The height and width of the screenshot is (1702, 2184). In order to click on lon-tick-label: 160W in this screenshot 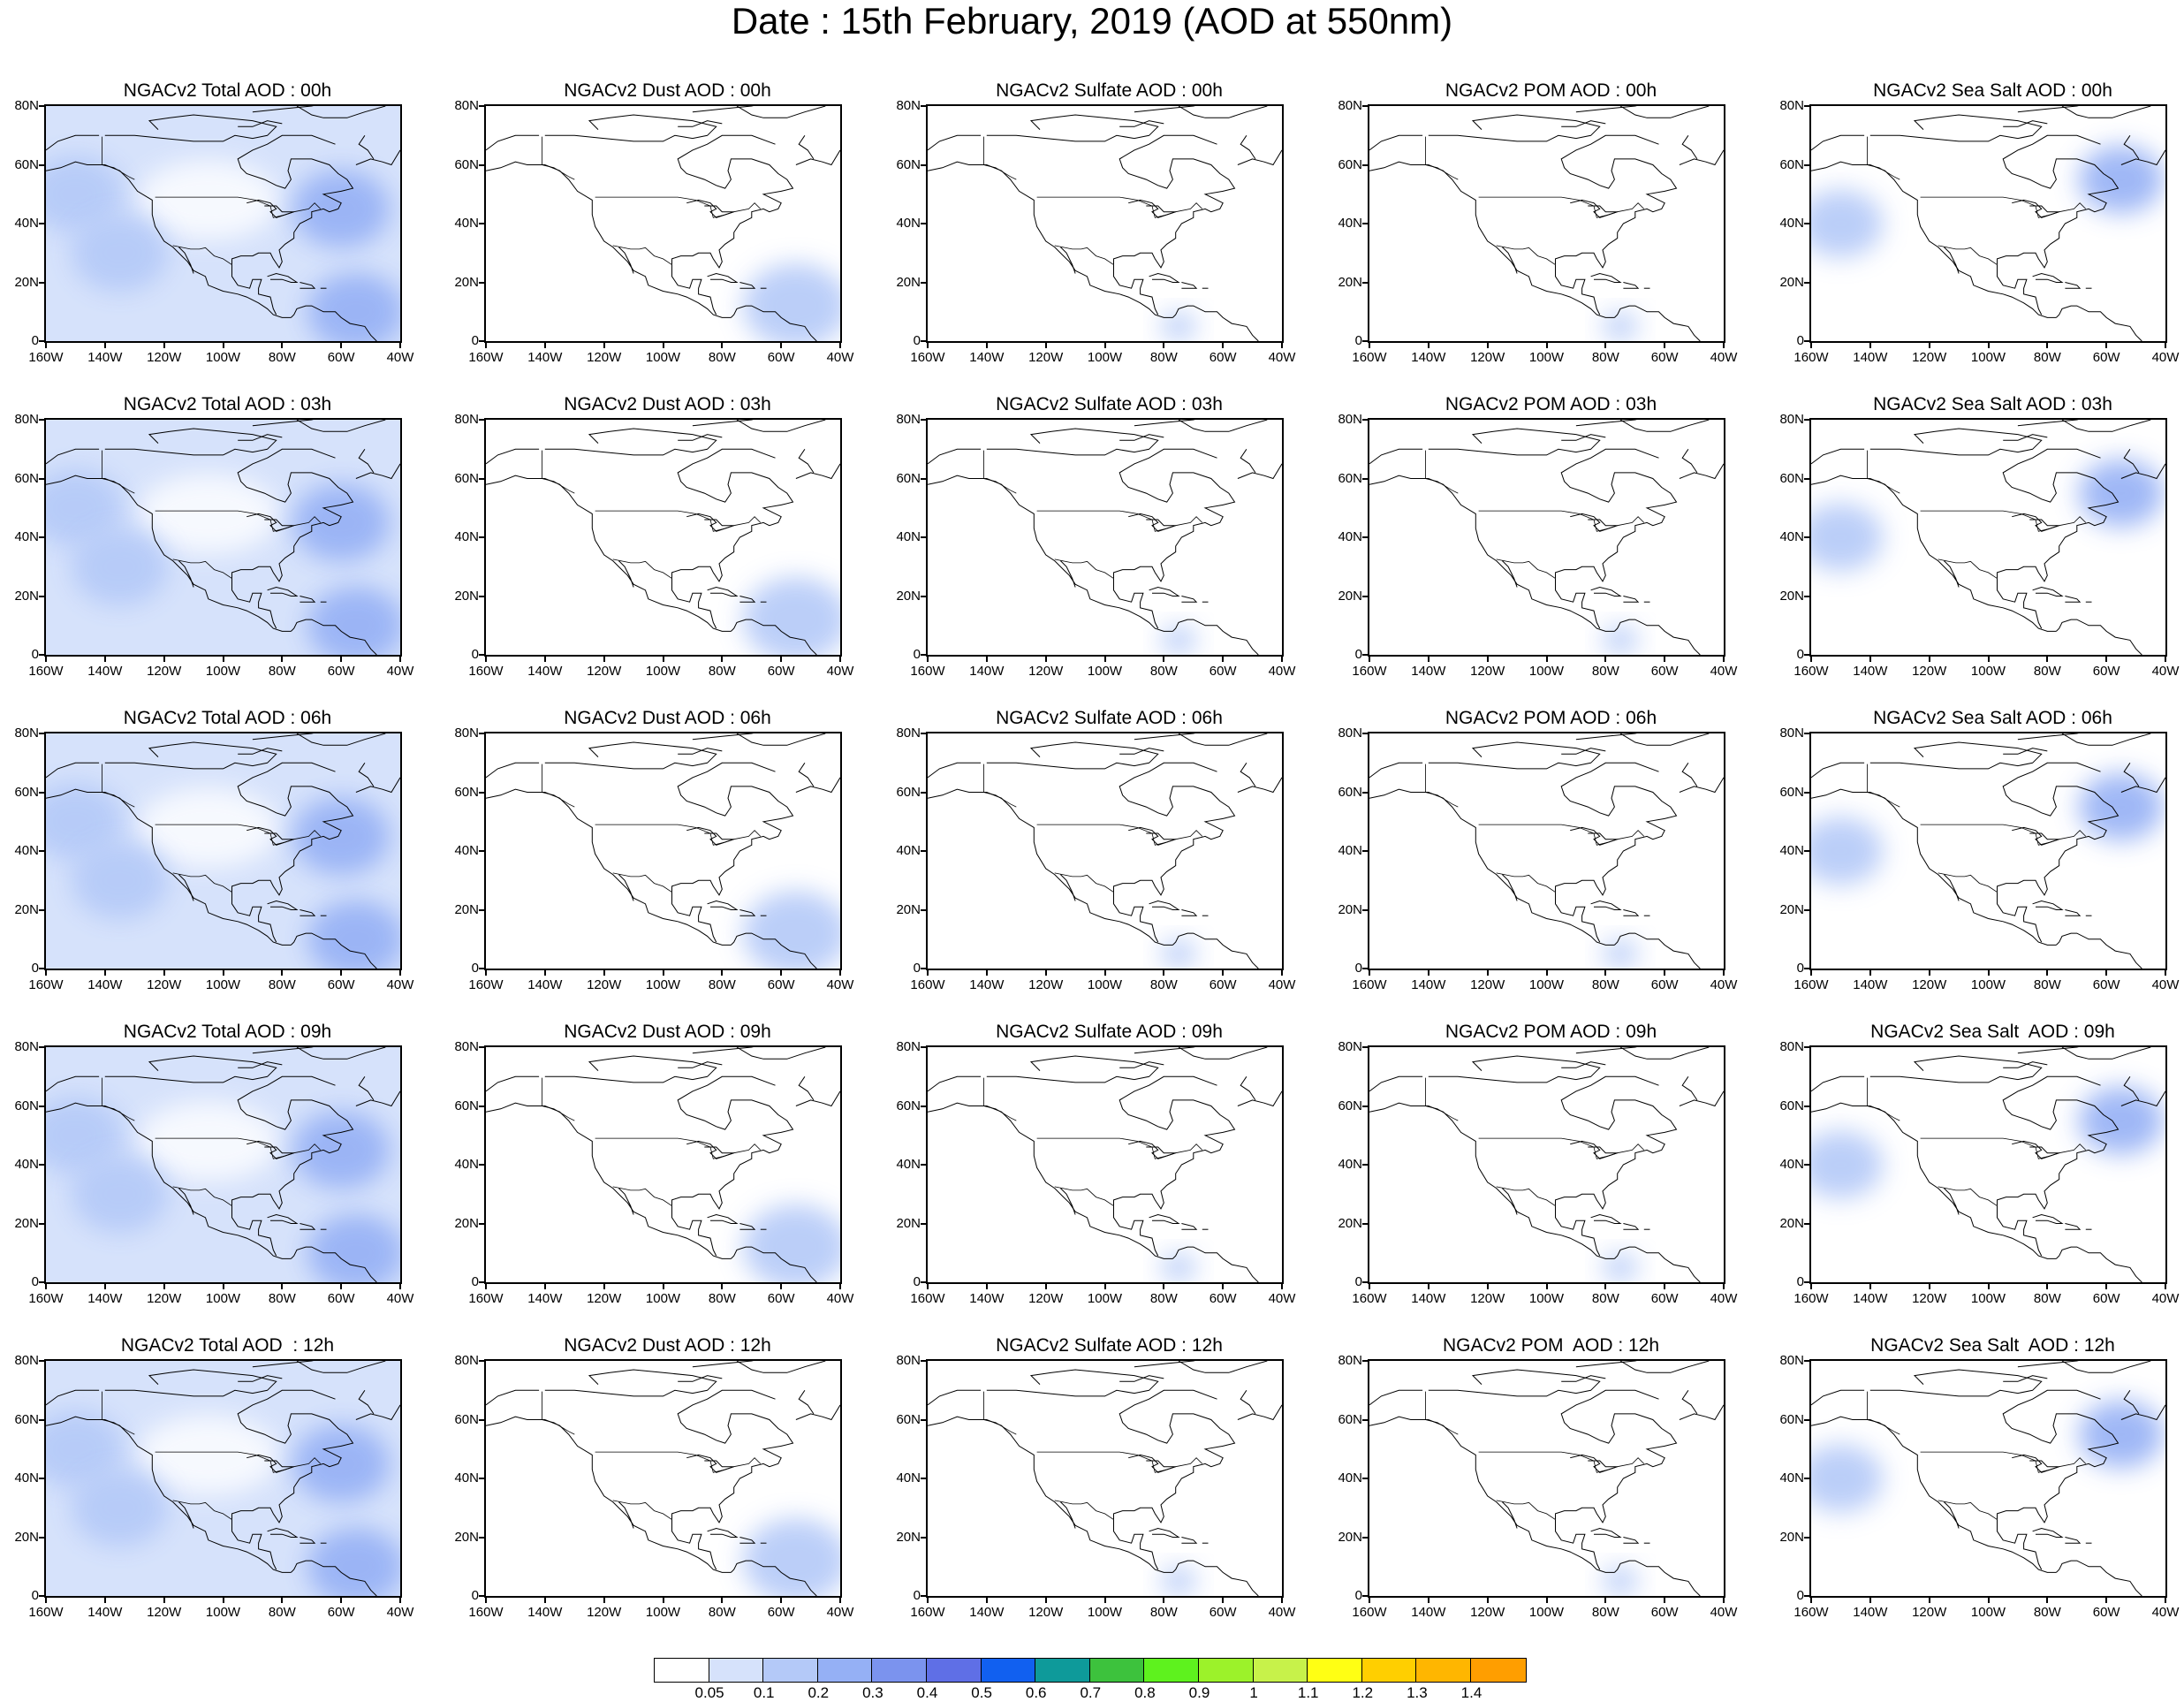, I will do `click(1369, 671)`.